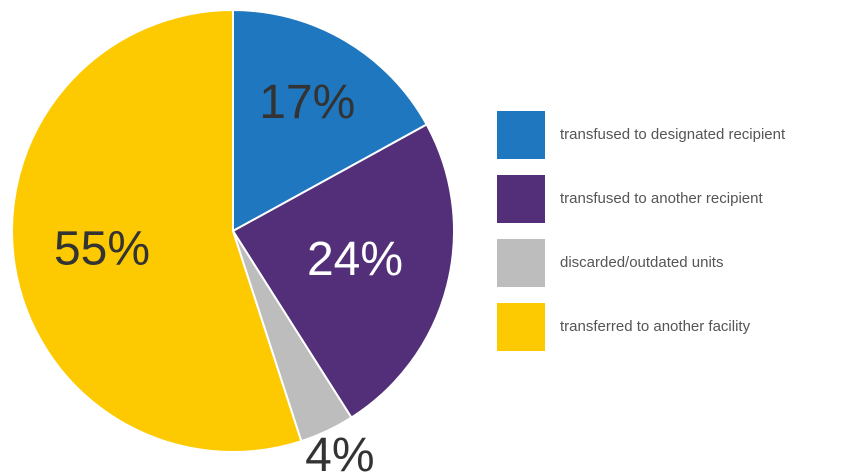 The height and width of the screenshot is (474, 853). Describe the element at coordinates (642, 262) in the screenshot. I see `legend-label: discarded/outdated units` at that location.